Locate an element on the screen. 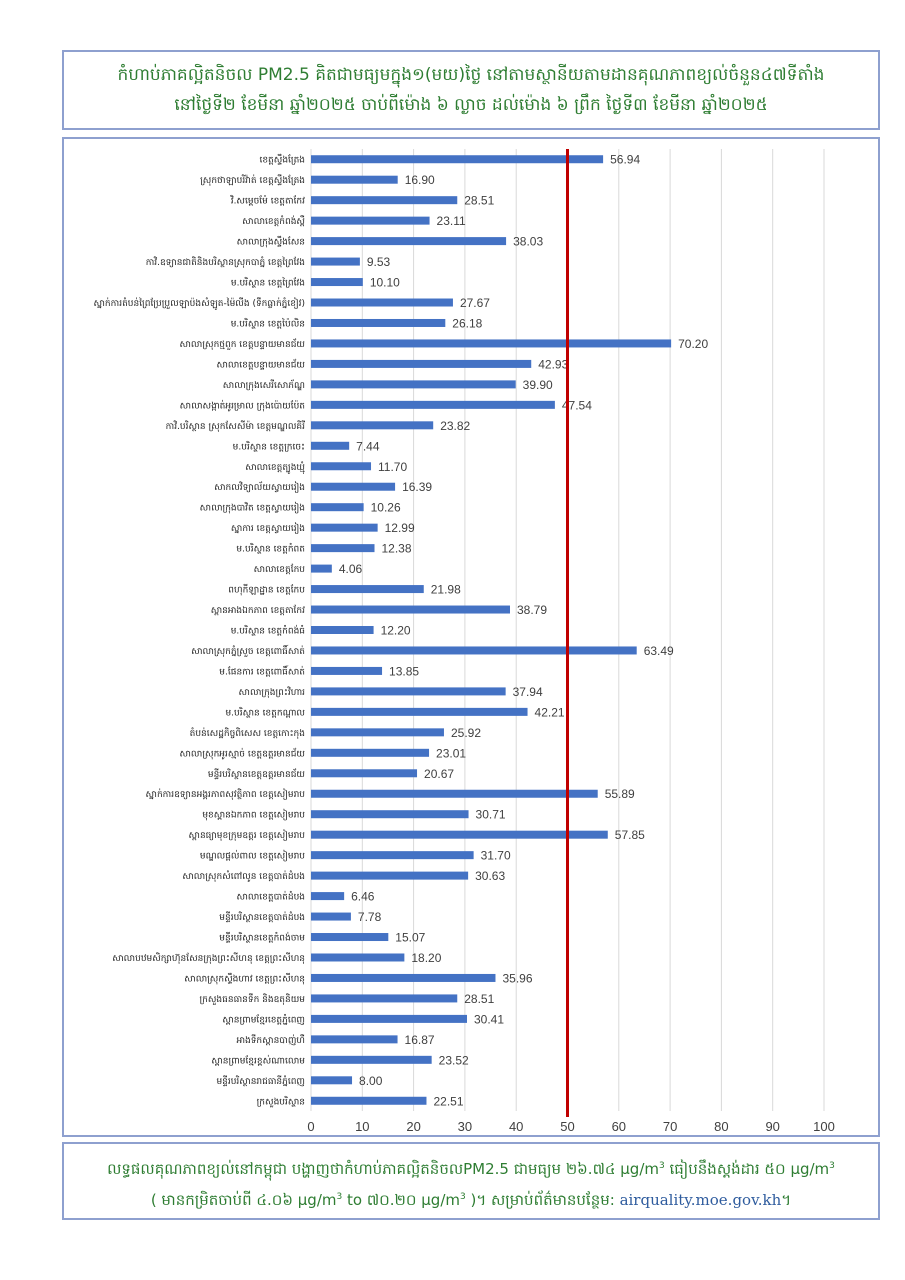  category-label: សាលាខេត្តបាត់ដំបង is located at coordinates (270, 897).